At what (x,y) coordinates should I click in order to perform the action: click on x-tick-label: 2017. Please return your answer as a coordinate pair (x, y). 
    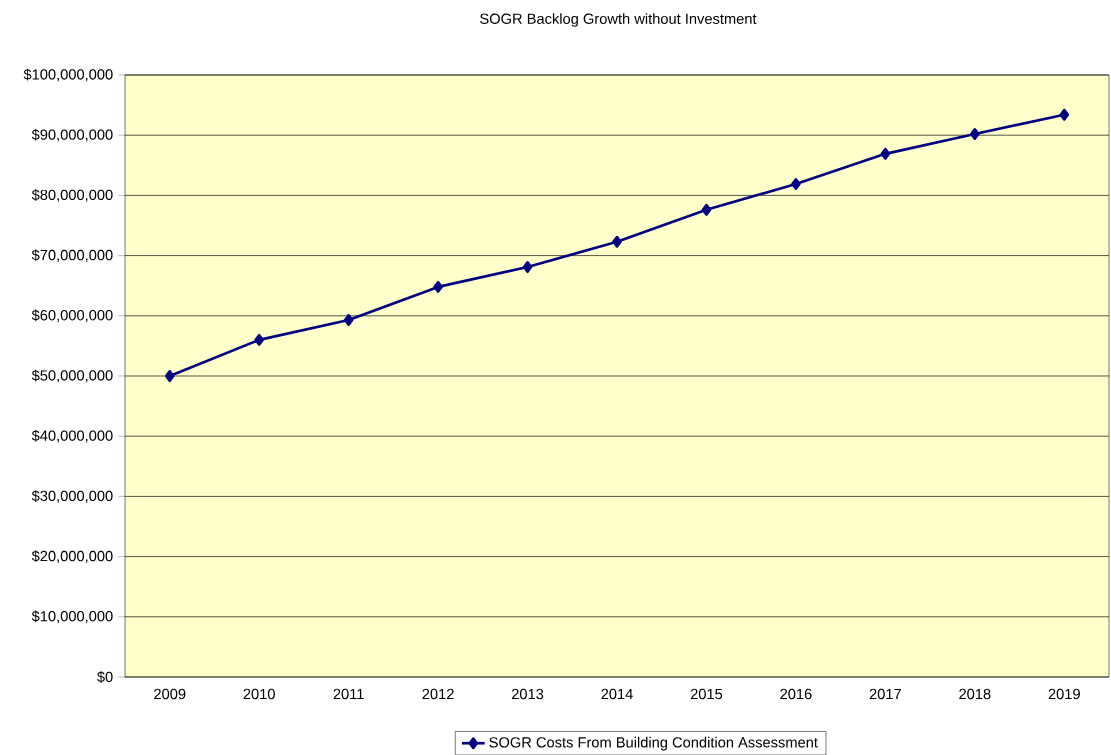
    Looking at the image, I should click on (885, 694).